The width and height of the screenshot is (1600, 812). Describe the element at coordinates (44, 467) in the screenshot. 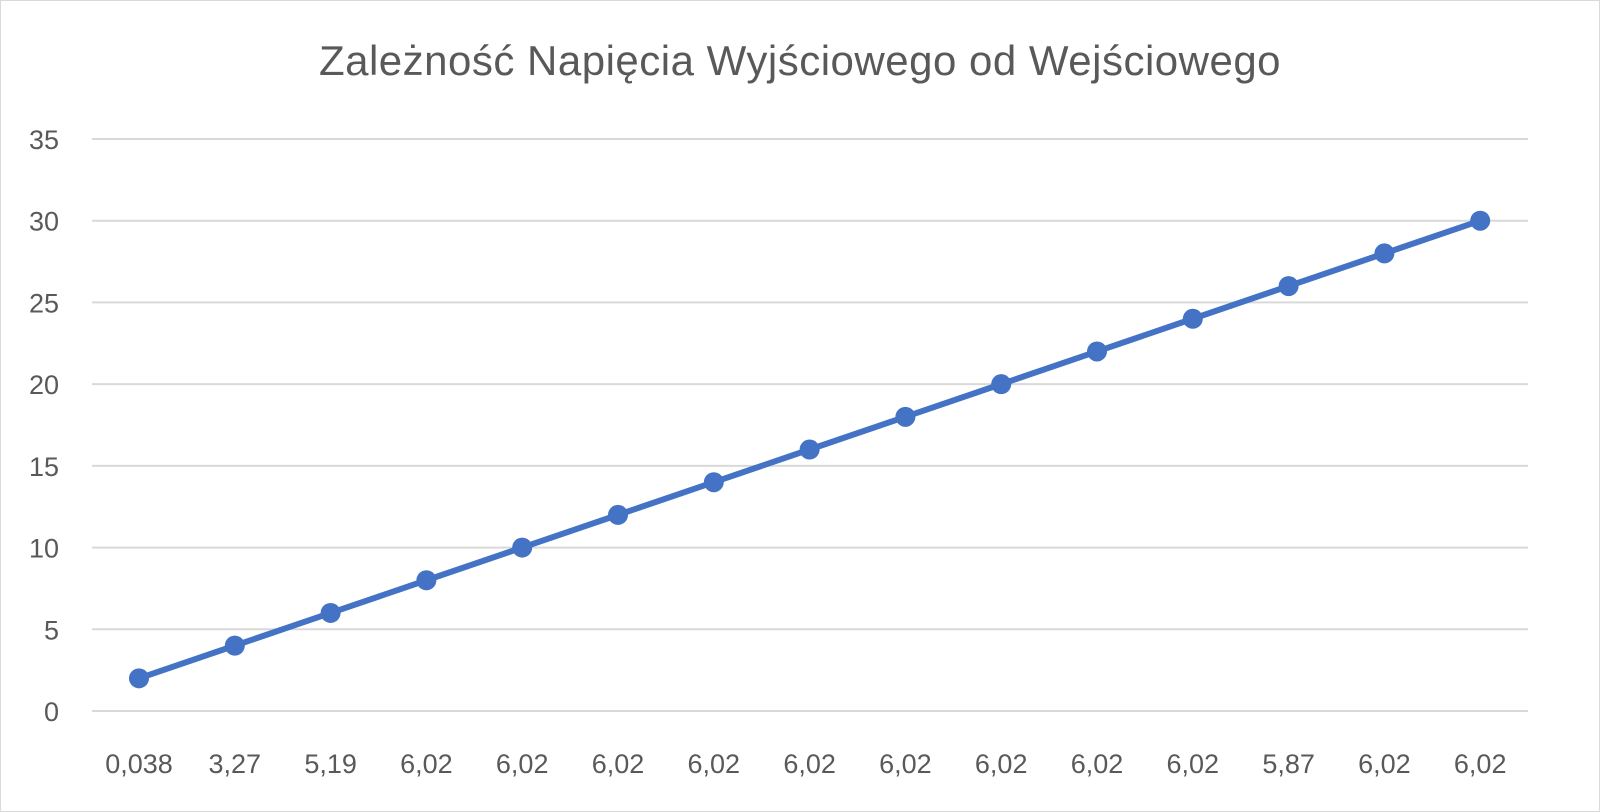

I see `y-tick-label: 15` at that location.